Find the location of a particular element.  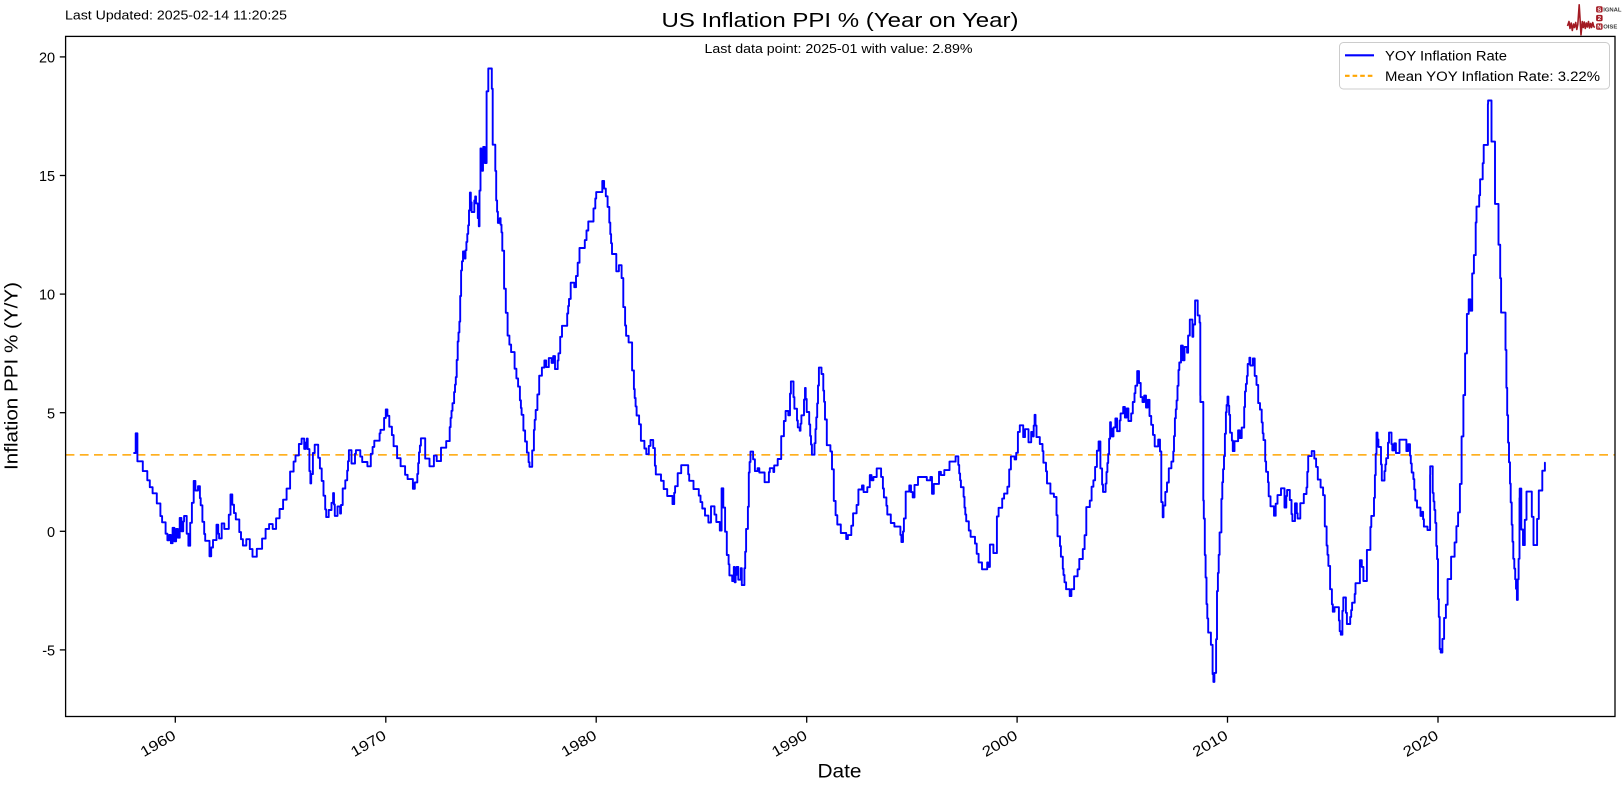

svg-text: Mean YOY Inflation Rate: 3.22% is located at coordinates (1492, 77).